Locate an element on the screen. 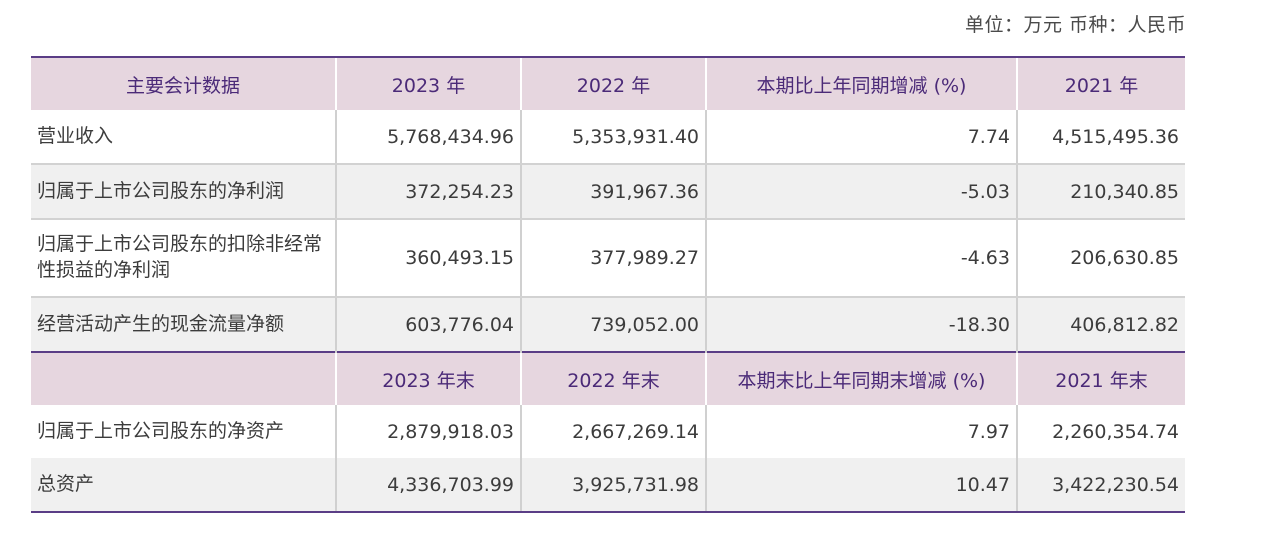 This screenshot has width=1262, height=544. value-2021: 206,630.85 is located at coordinates (1100, 258).